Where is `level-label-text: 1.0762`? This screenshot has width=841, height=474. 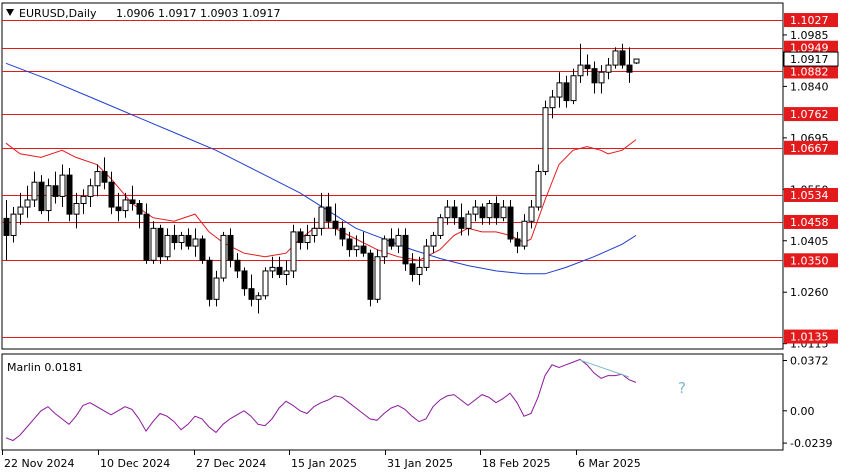 level-label-text: 1.0762 is located at coordinates (809, 114).